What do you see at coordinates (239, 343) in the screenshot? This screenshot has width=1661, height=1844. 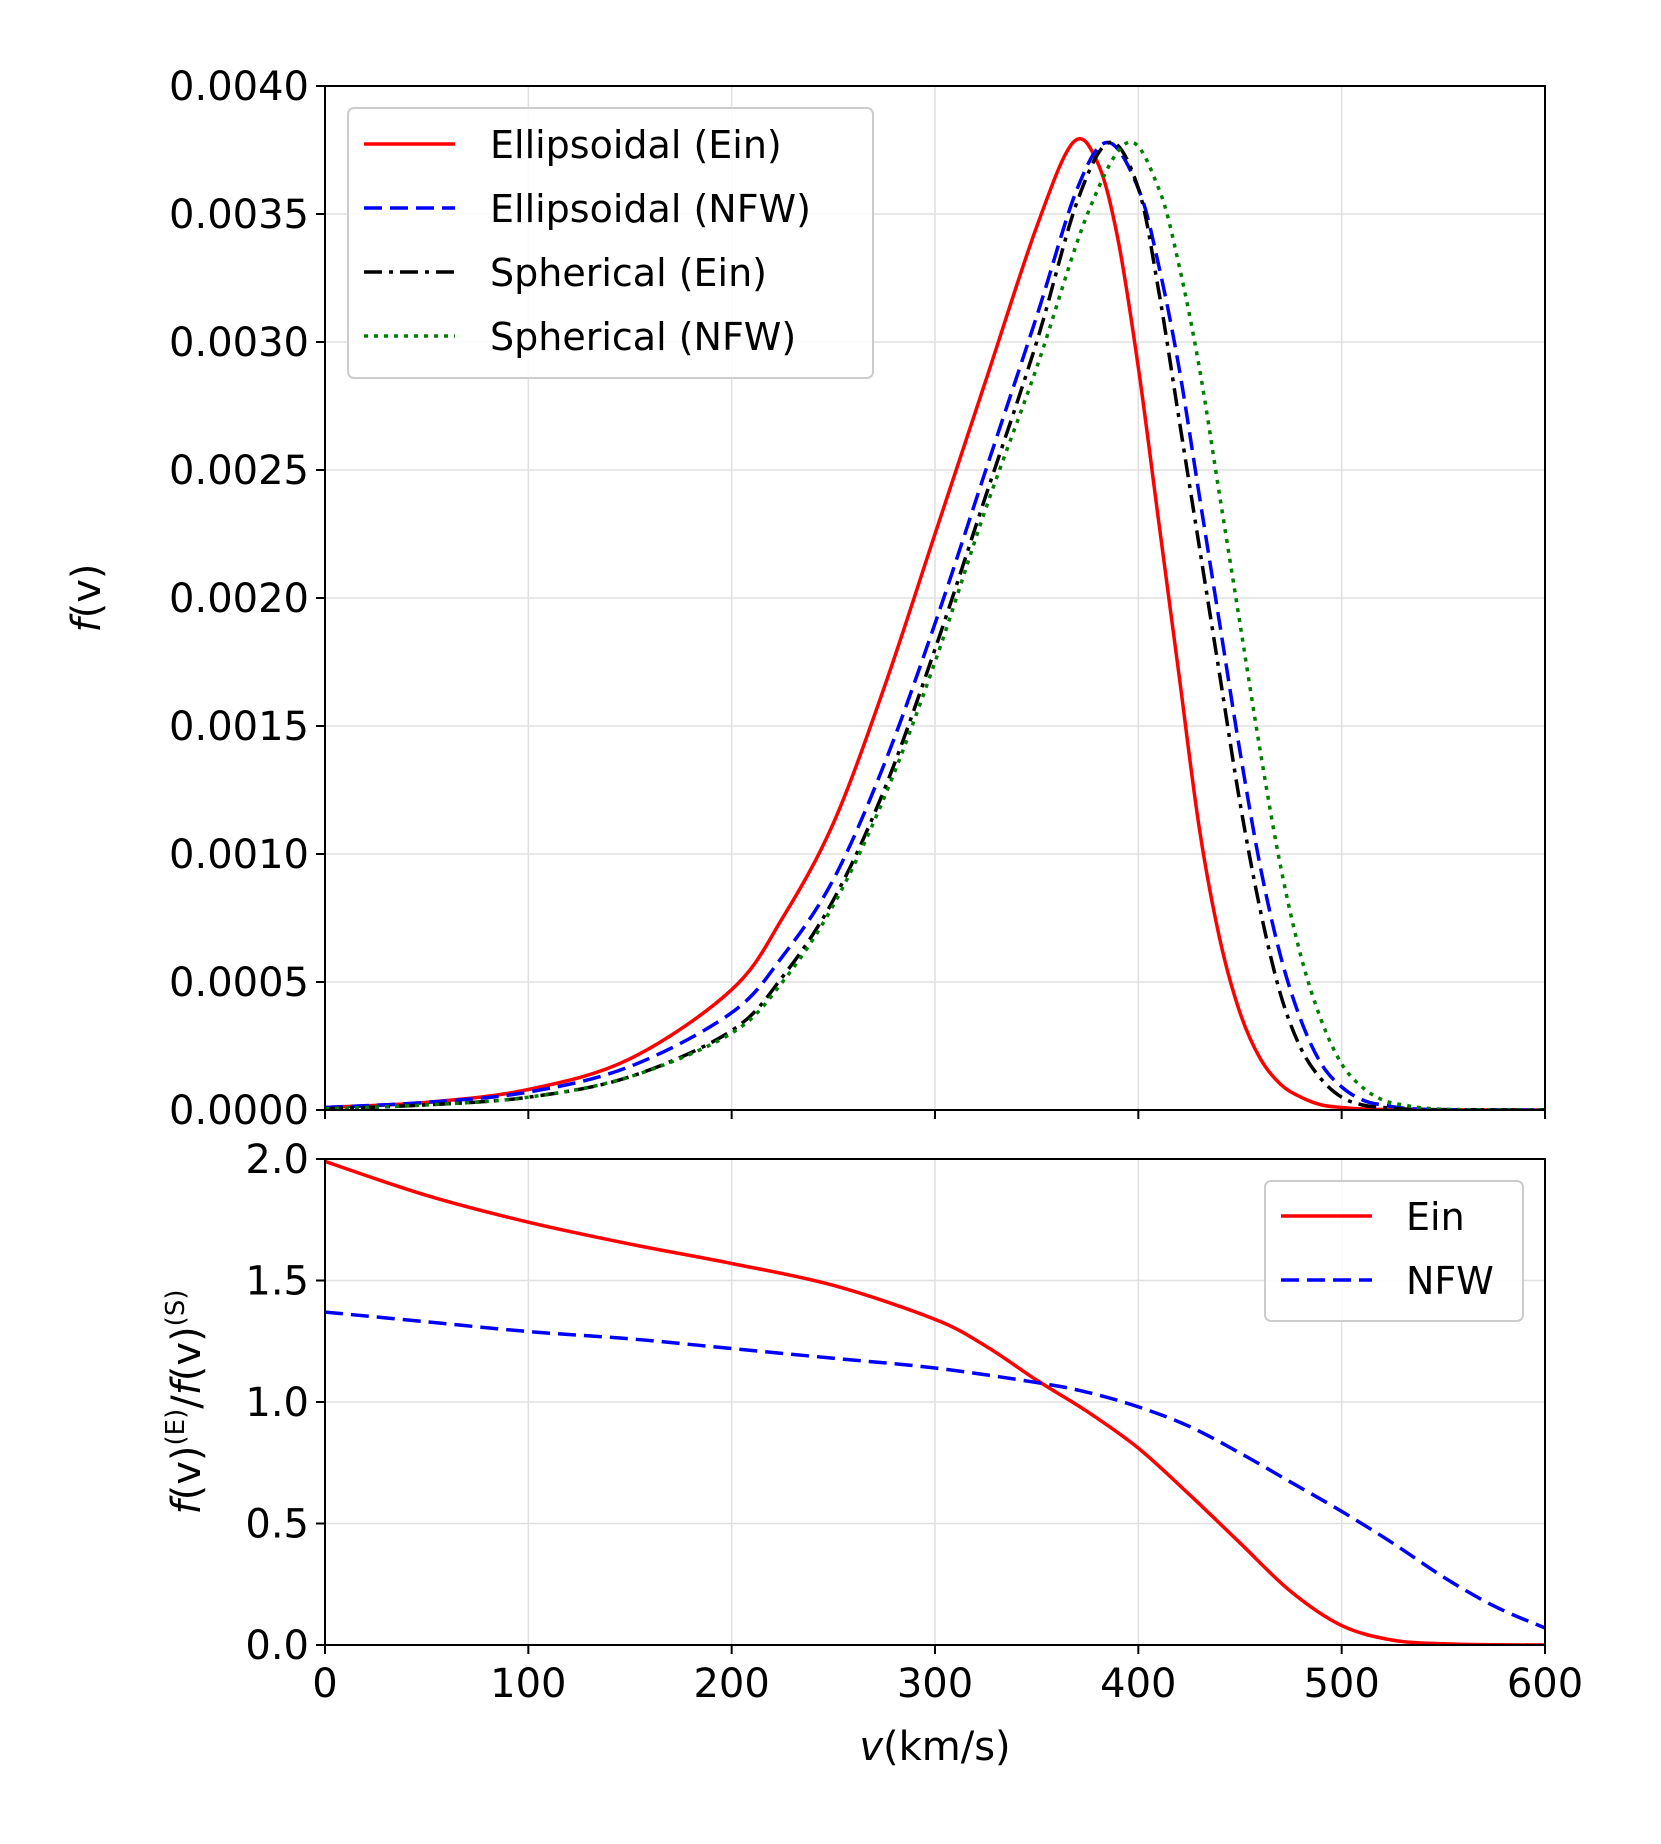 I see `y-tick-label: 0.0030` at bounding box center [239, 343].